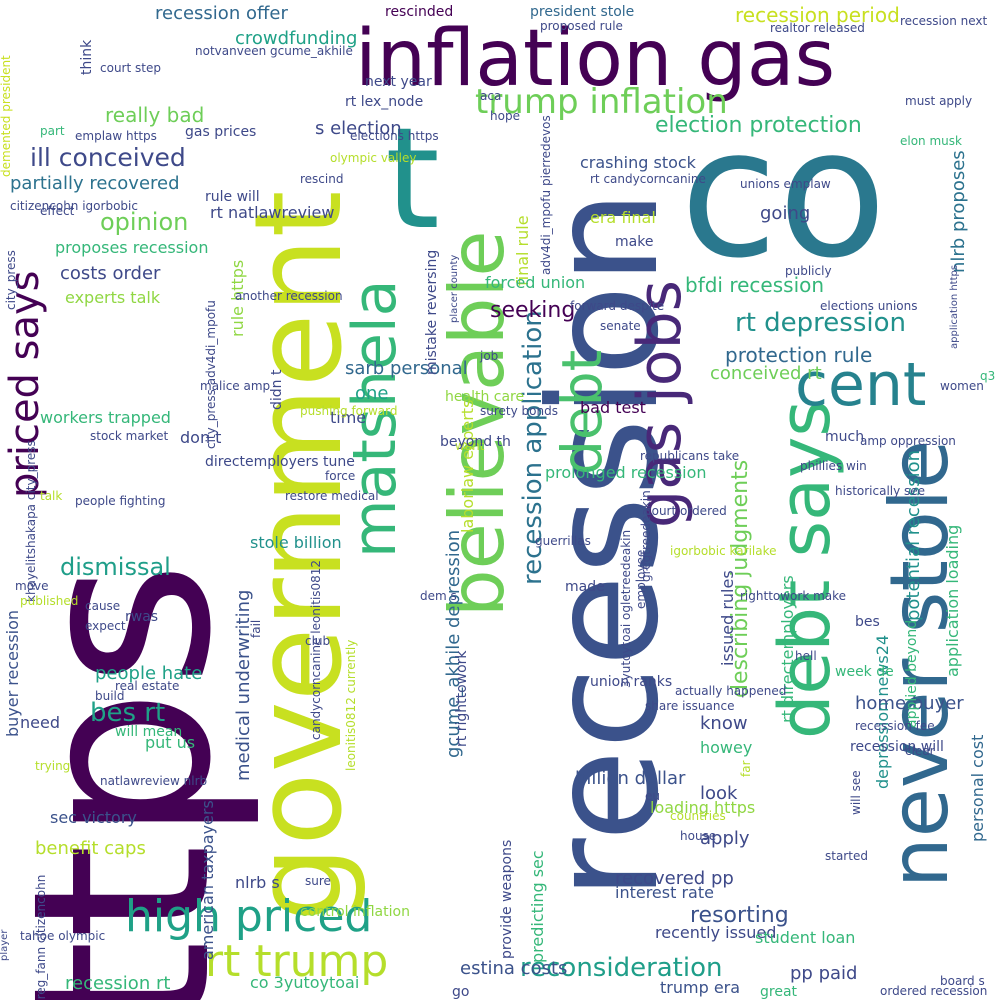 Image resolution: width=1000 pixels, height=1000 pixels. Describe the element at coordinates (799, 355) in the screenshot. I see `cloud-word: protection rule` at that location.